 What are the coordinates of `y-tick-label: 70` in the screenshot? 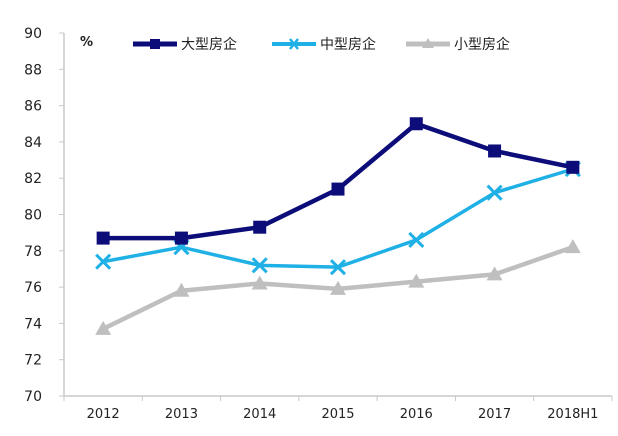 It's located at (33, 397).